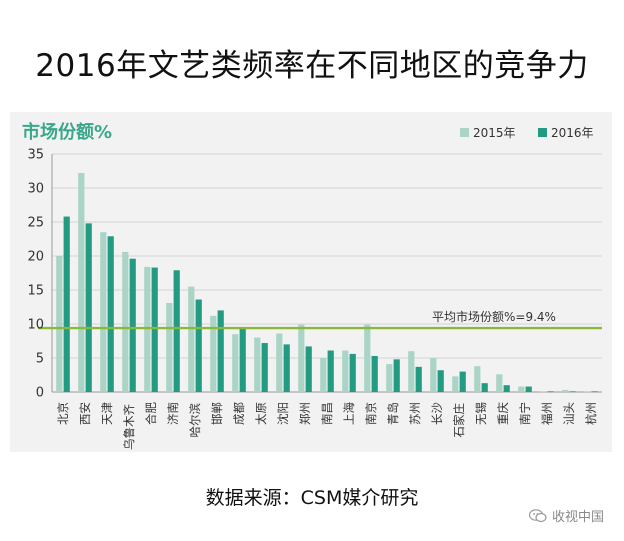 This screenshot has height=541, width=624. Describe the element at coordinates (345, 371) in the screenshot. I see `bar-2015-上海` at that location.